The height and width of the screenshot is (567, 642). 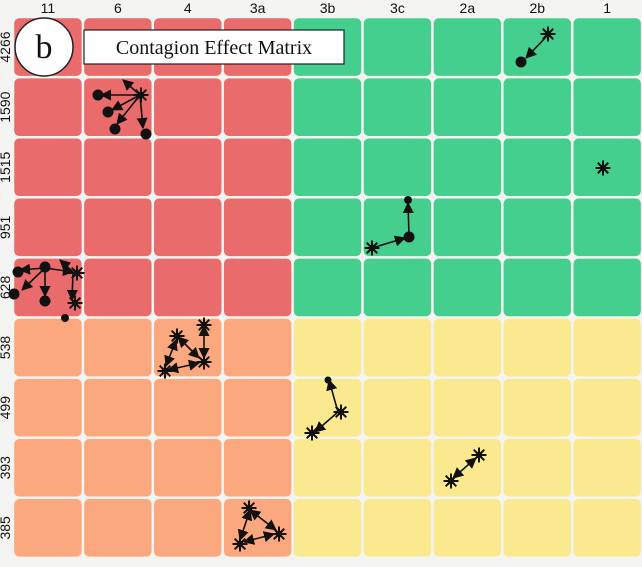 I want to click on row-label: 393, so click(x=6, y=468).